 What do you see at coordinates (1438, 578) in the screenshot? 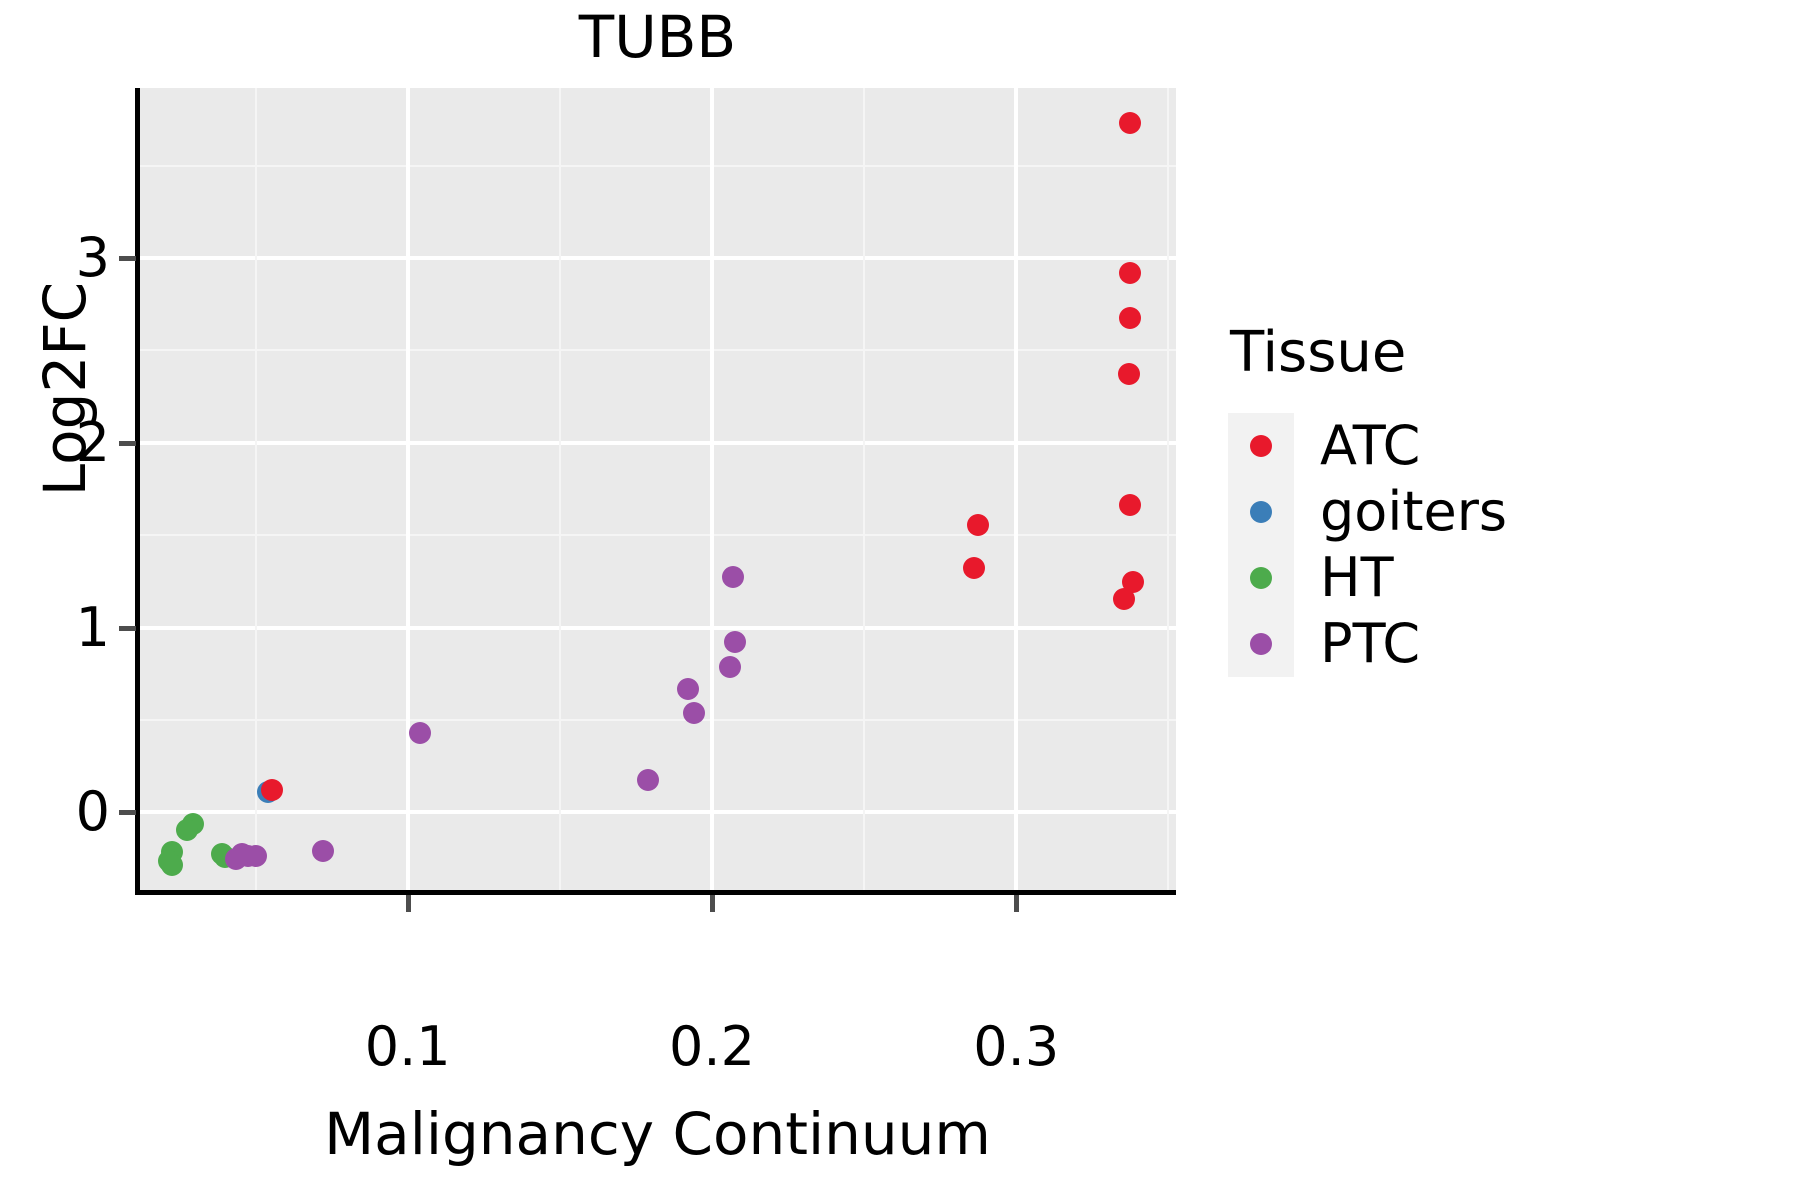
I see `legend-item-ht: HT` at bounding box center [1438, 578].